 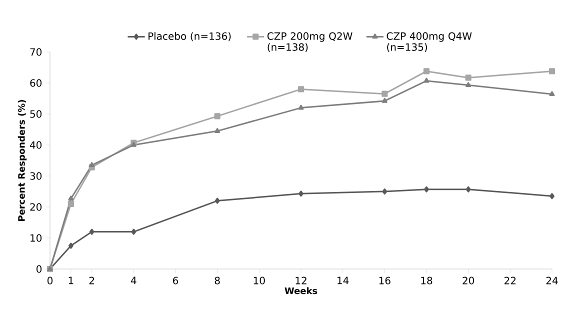 I want to click on x-tick-label: 0, so click(x=50, y=280).